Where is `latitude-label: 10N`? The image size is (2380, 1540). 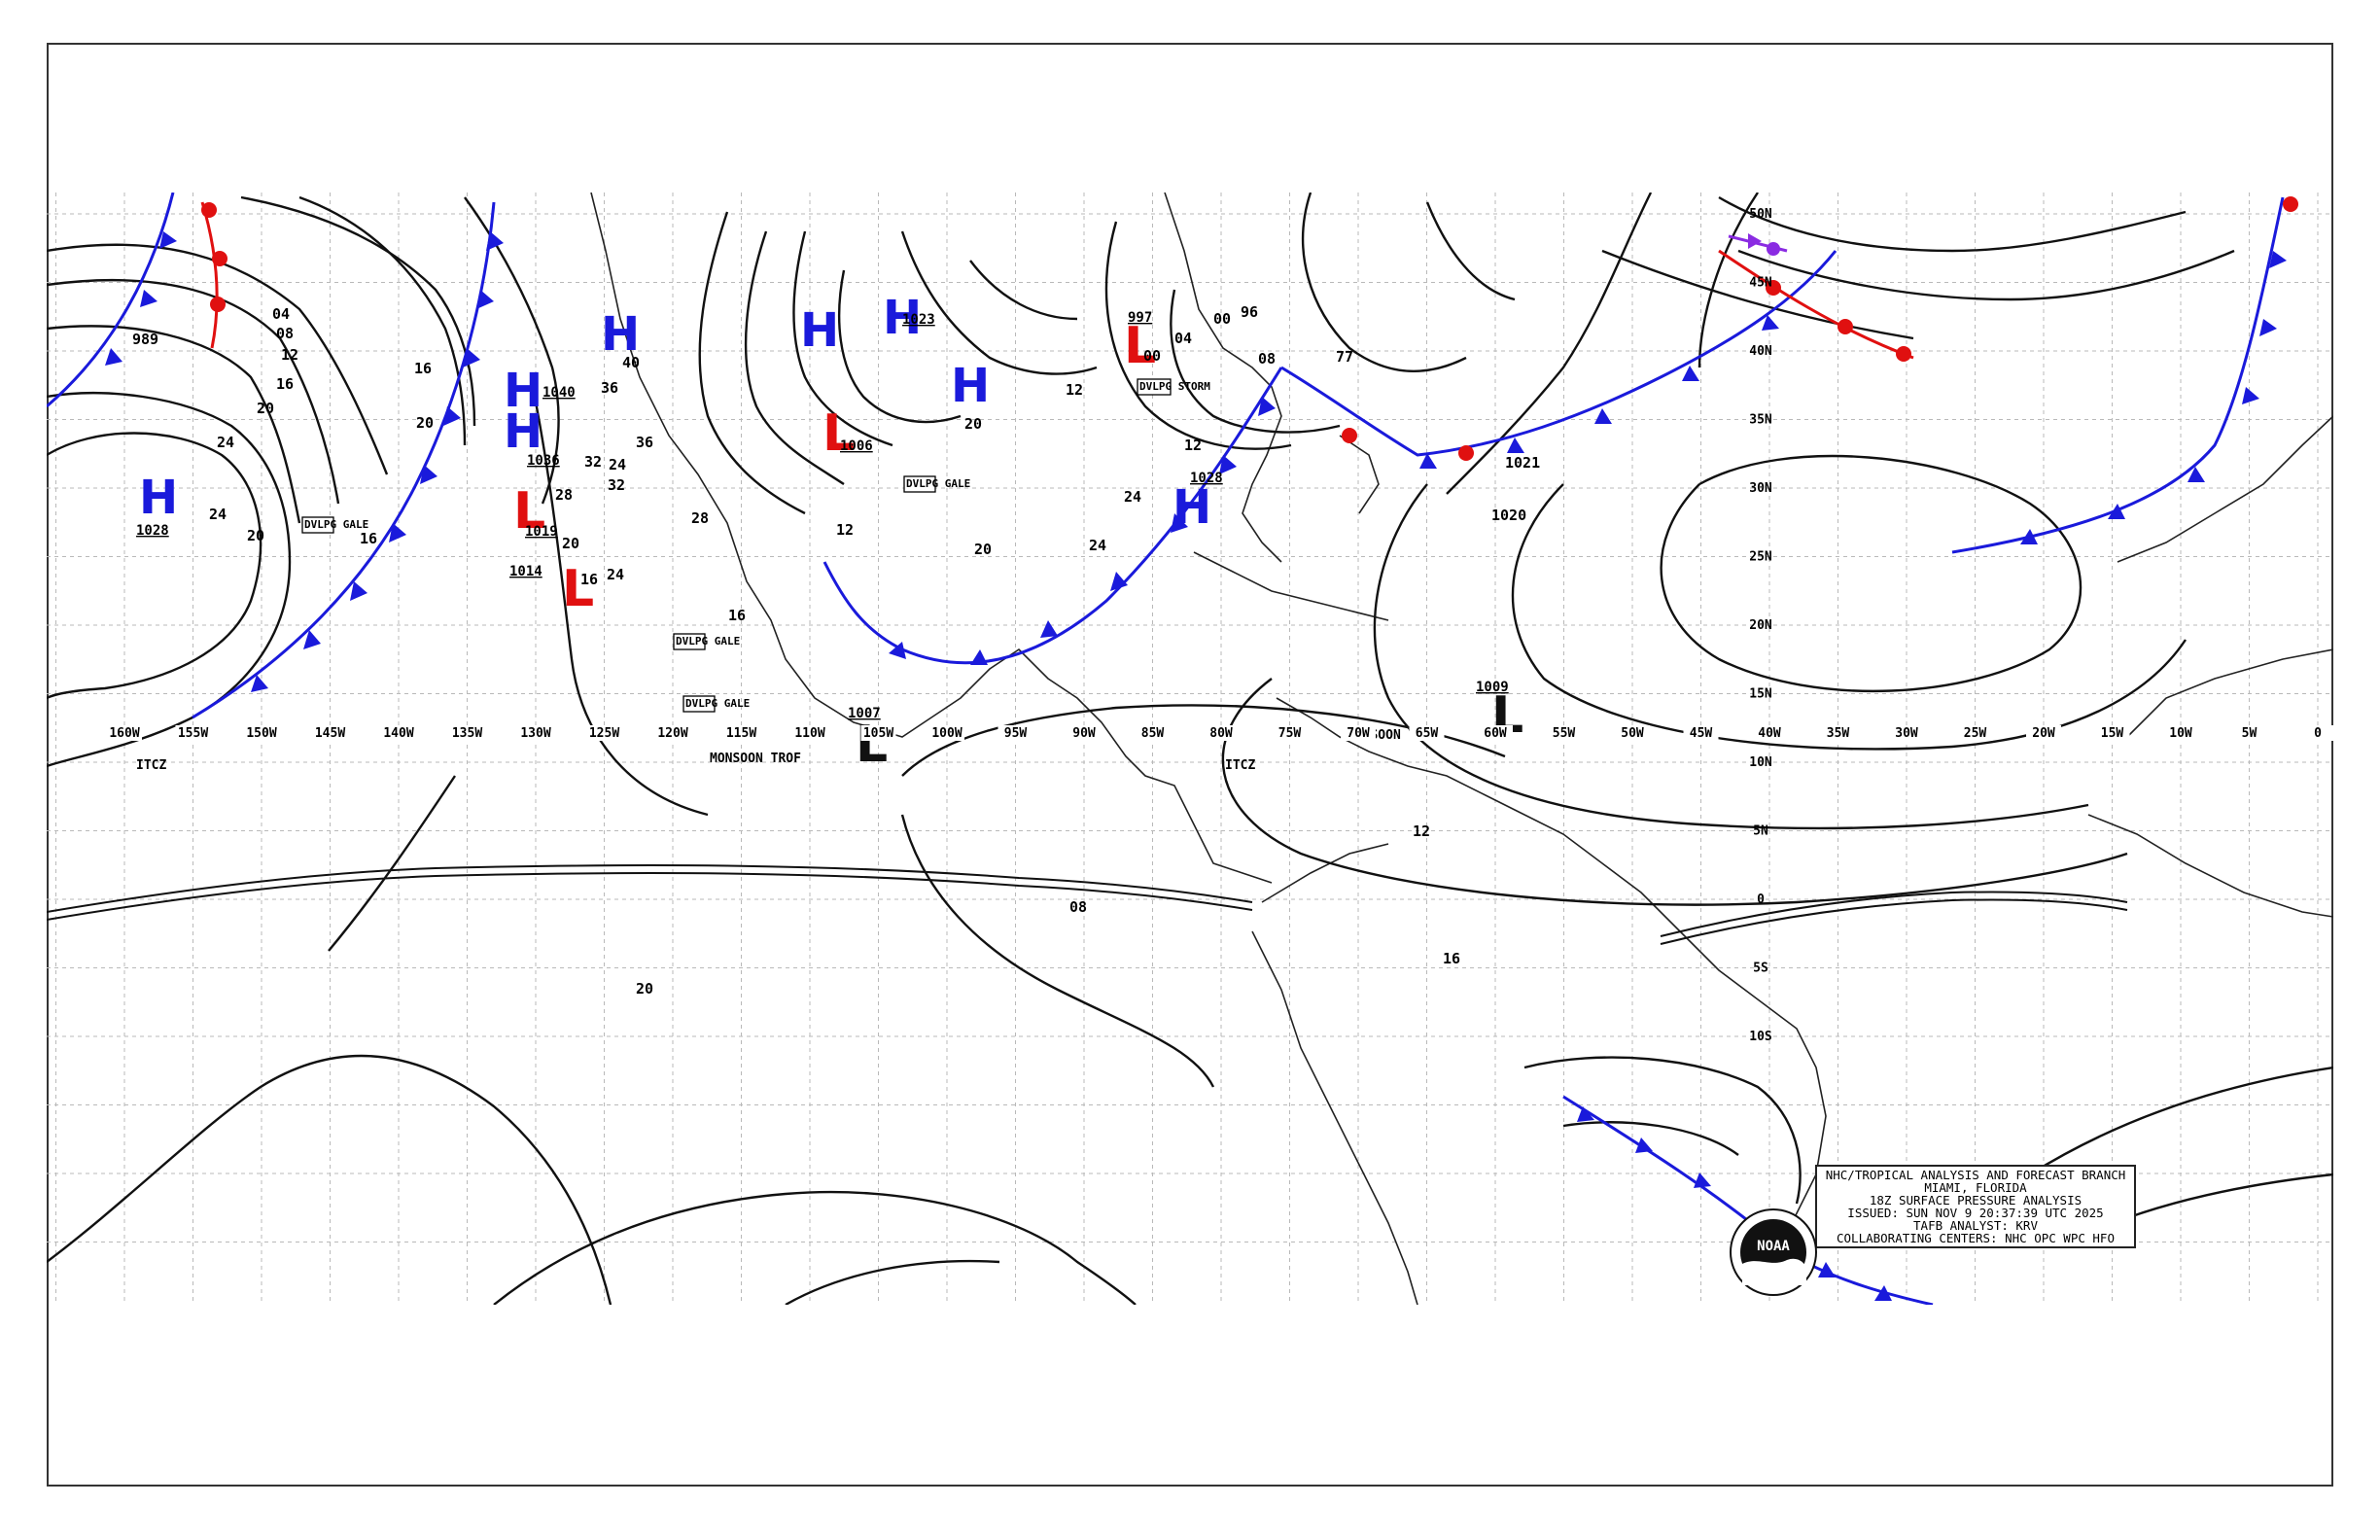 latitude-label: 10N is located at coordinates (1760, 762).